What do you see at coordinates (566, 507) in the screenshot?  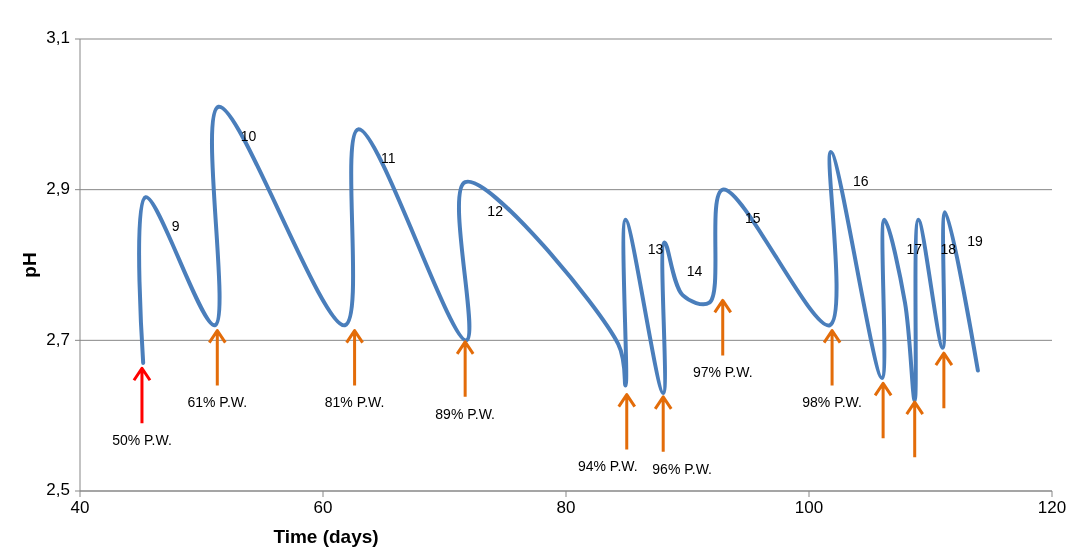 I see `x-tick-label: 80` at bounding box center [566, 507].